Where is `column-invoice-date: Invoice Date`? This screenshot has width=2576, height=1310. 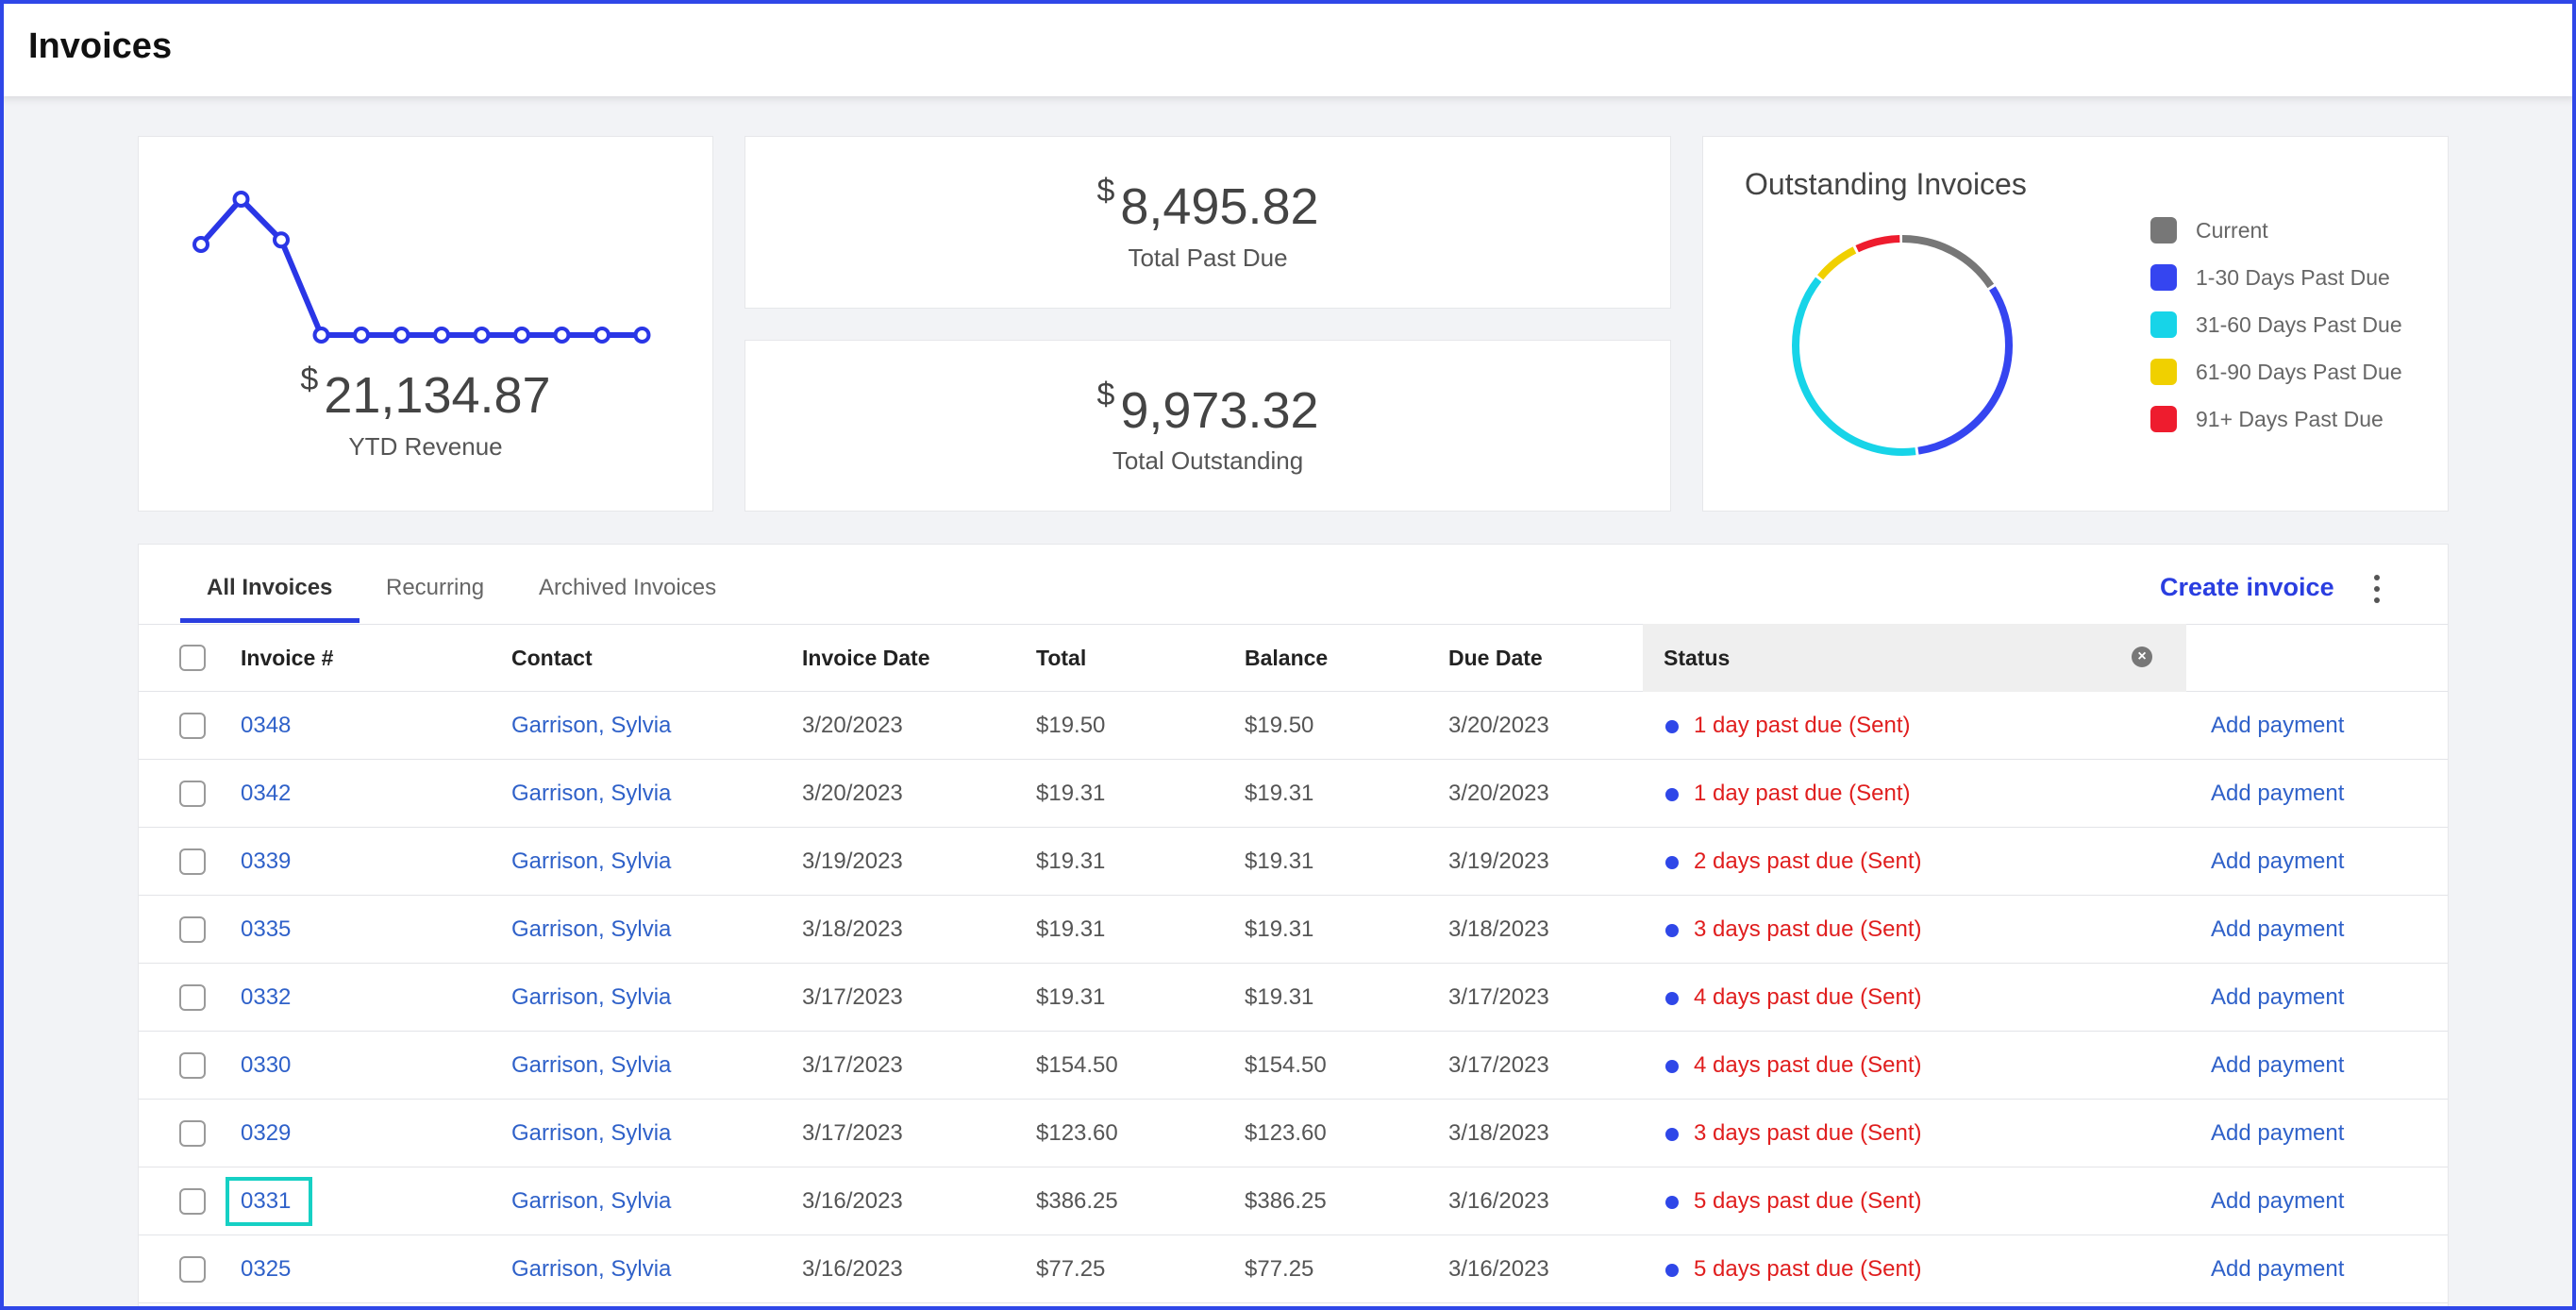 column-invoice-date: Invoice Date is located at coordinates (866, 658).